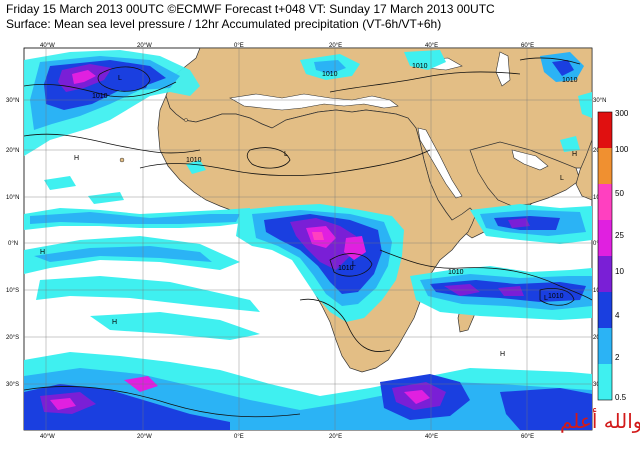 Image resolution: width=640 pixels, height=450 pixels. What do you see at coordinates (599, 101) in the screenshot?
I see `lat-label-right: 30°N` at bounding box center [599, 101].